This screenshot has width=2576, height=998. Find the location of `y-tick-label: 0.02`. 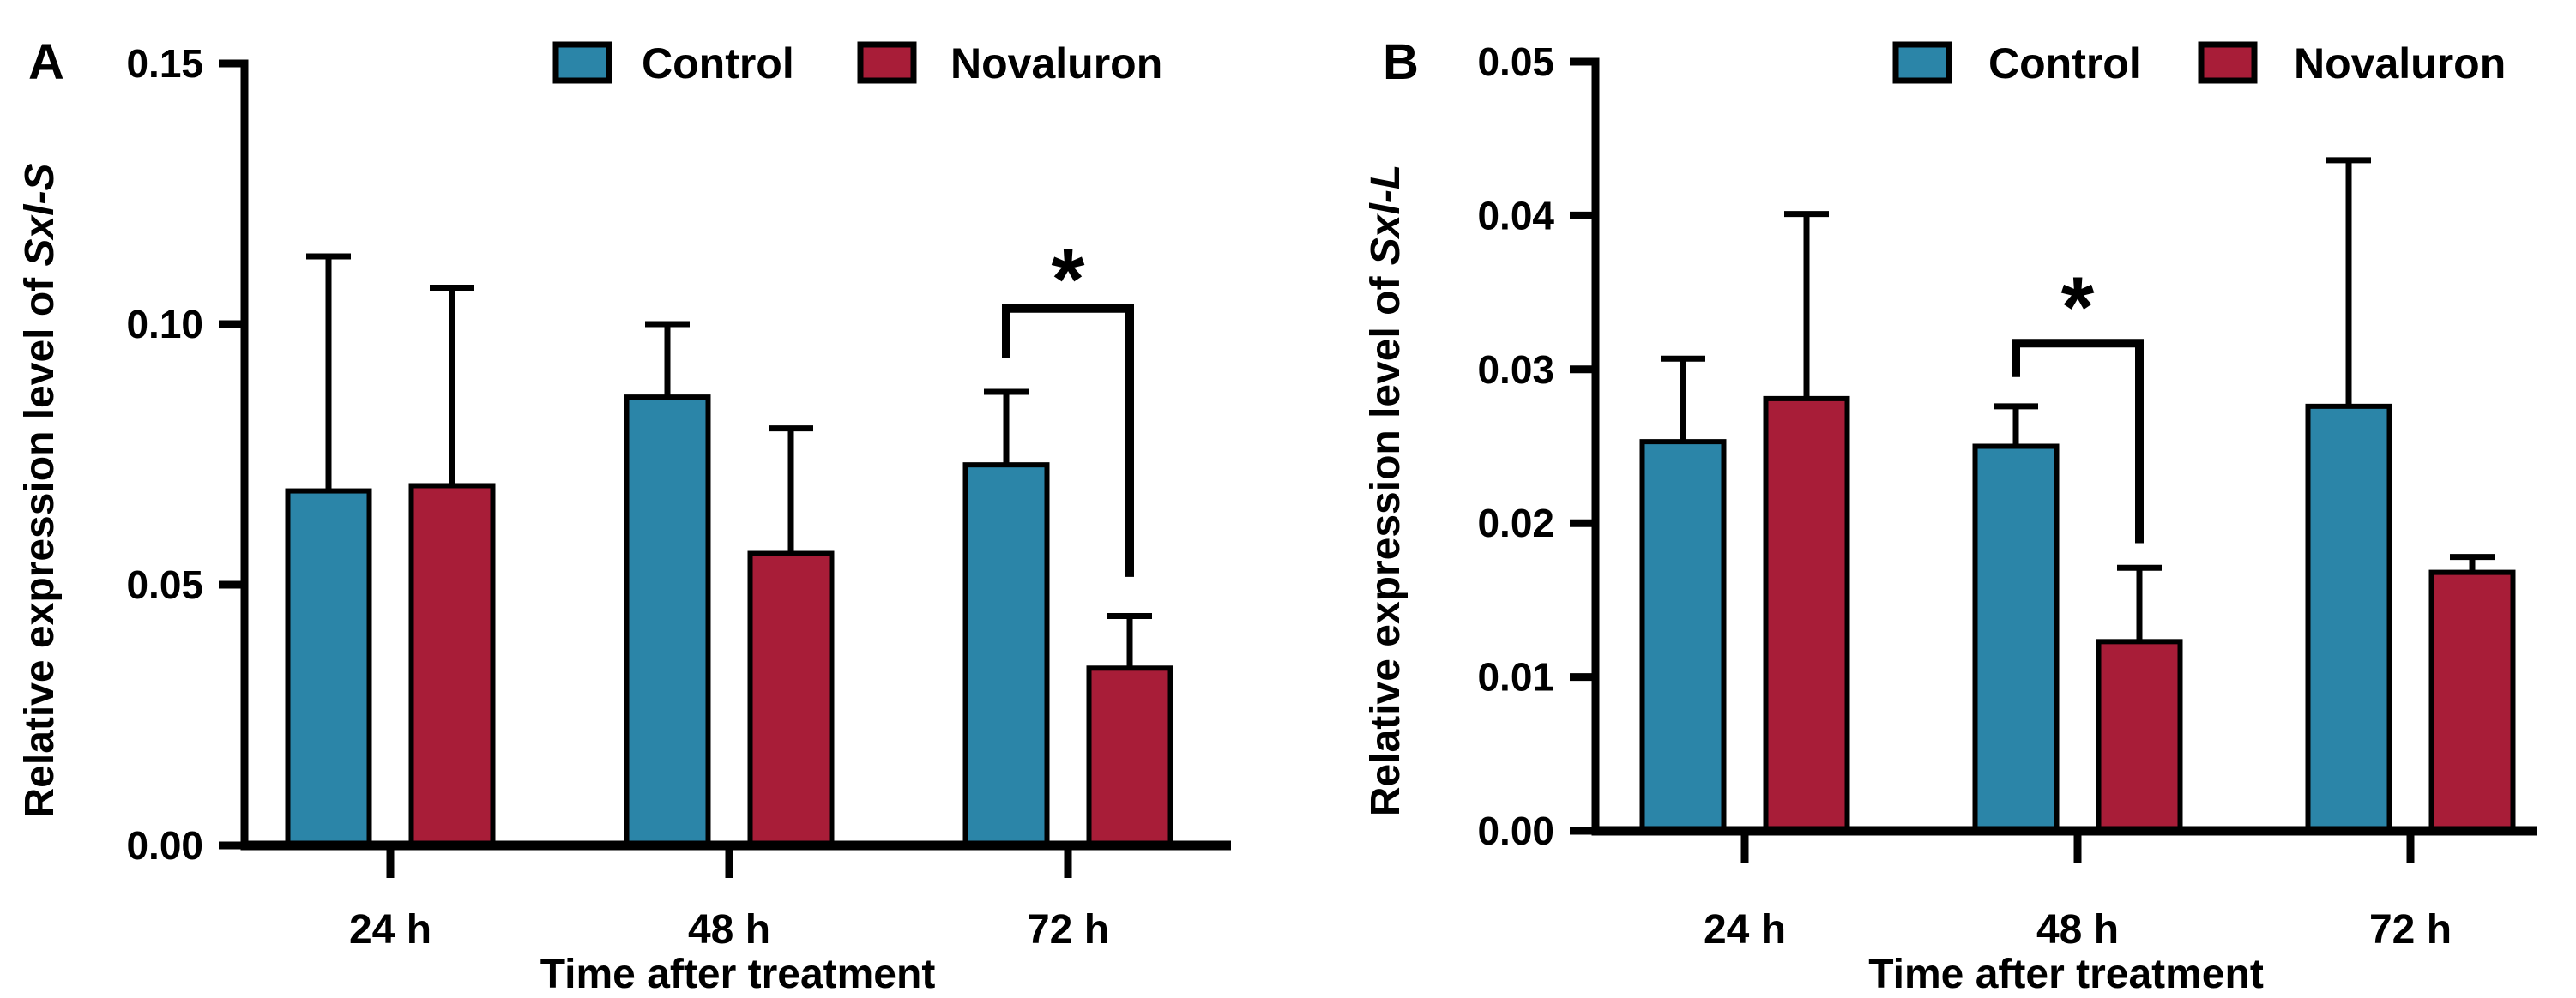

y-tick-label: 0.02 is located at coordinates (1515, 523).